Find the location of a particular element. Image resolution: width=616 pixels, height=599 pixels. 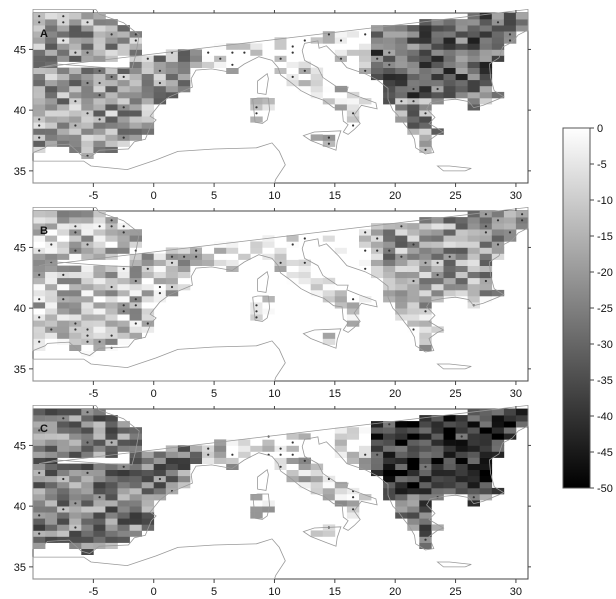

colorbar-tick-label: -25 is located at coordinates (605, 309).